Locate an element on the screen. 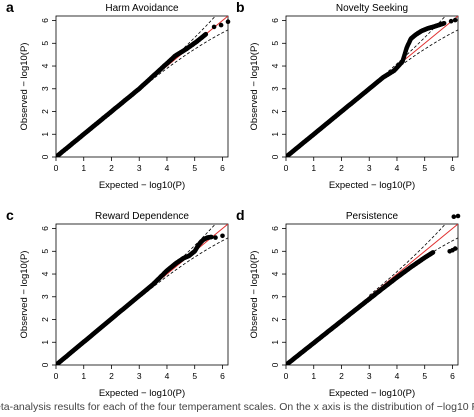  panel-title: Reward Dependence is located at coordinates (142, 216).